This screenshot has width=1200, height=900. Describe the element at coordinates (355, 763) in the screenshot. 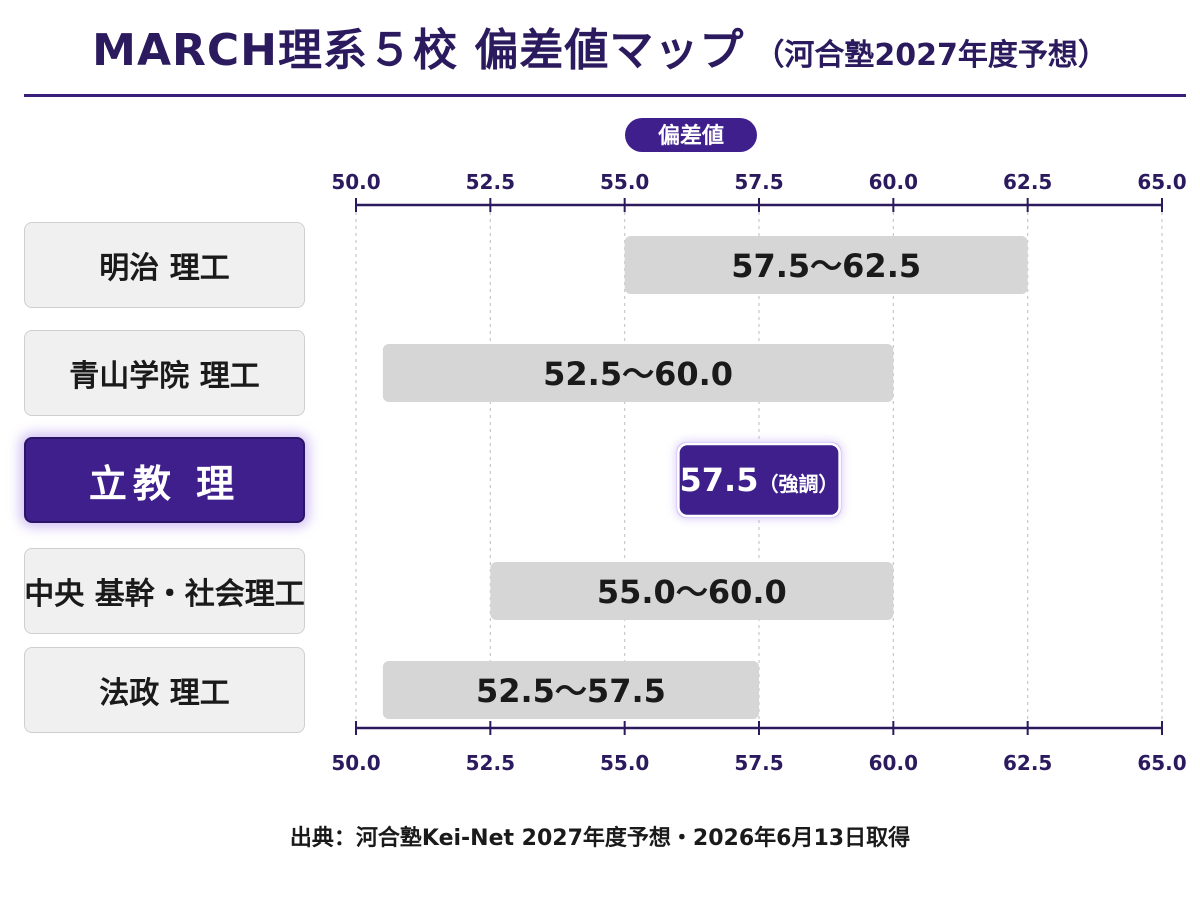

I see `x-axis-bottom-tick-label-0: 50.0` at that location.